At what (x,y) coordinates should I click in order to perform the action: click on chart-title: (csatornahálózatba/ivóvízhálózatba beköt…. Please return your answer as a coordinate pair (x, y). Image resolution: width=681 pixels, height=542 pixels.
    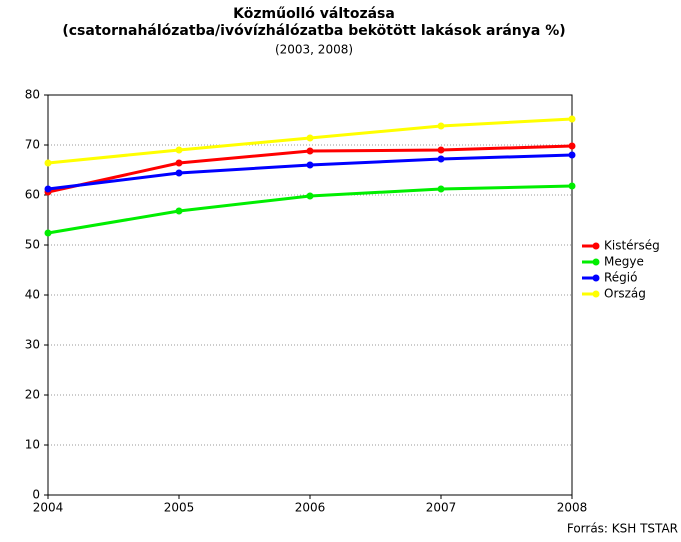
    Looking at the image, I should click on (313, 31).